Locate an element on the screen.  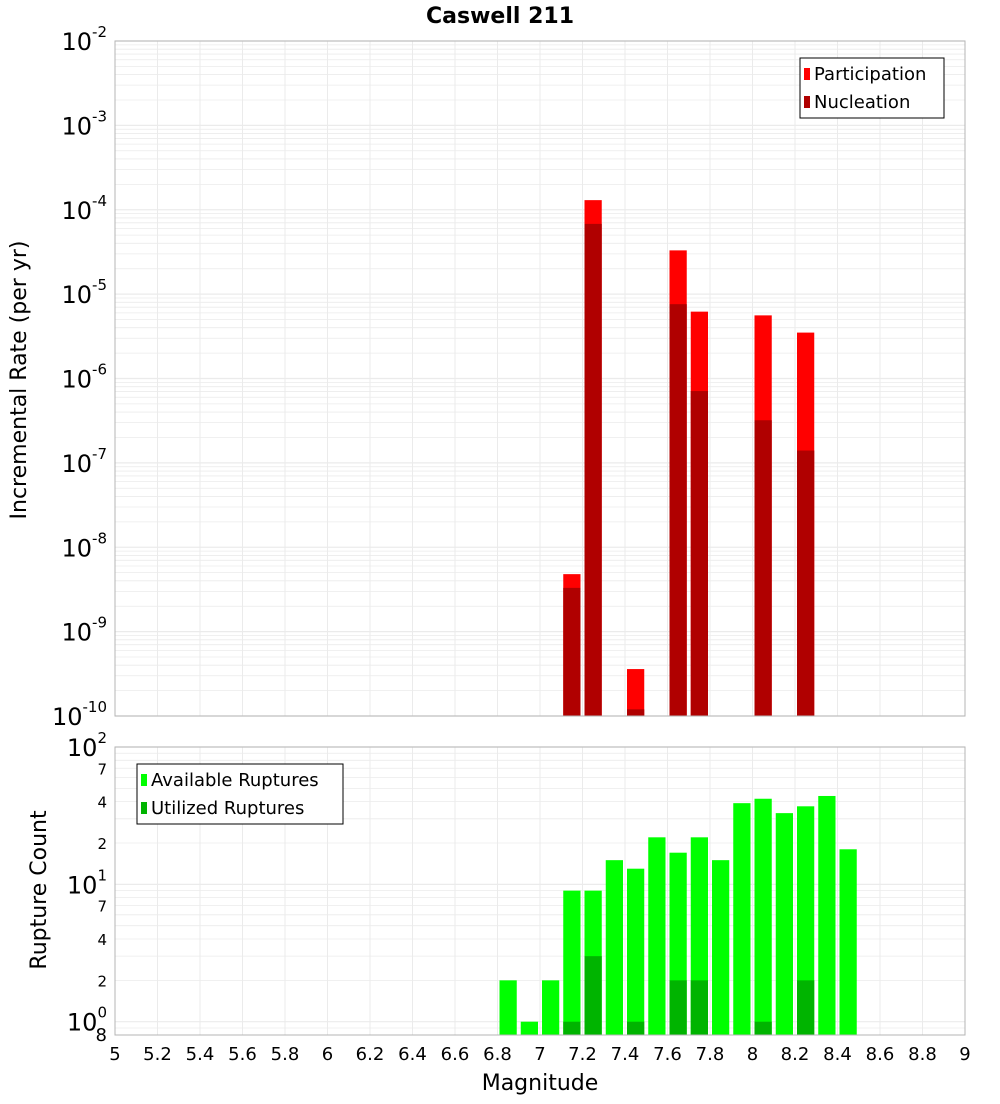
x-tick-label: 5.2 is located at coordinates (157, 1054).